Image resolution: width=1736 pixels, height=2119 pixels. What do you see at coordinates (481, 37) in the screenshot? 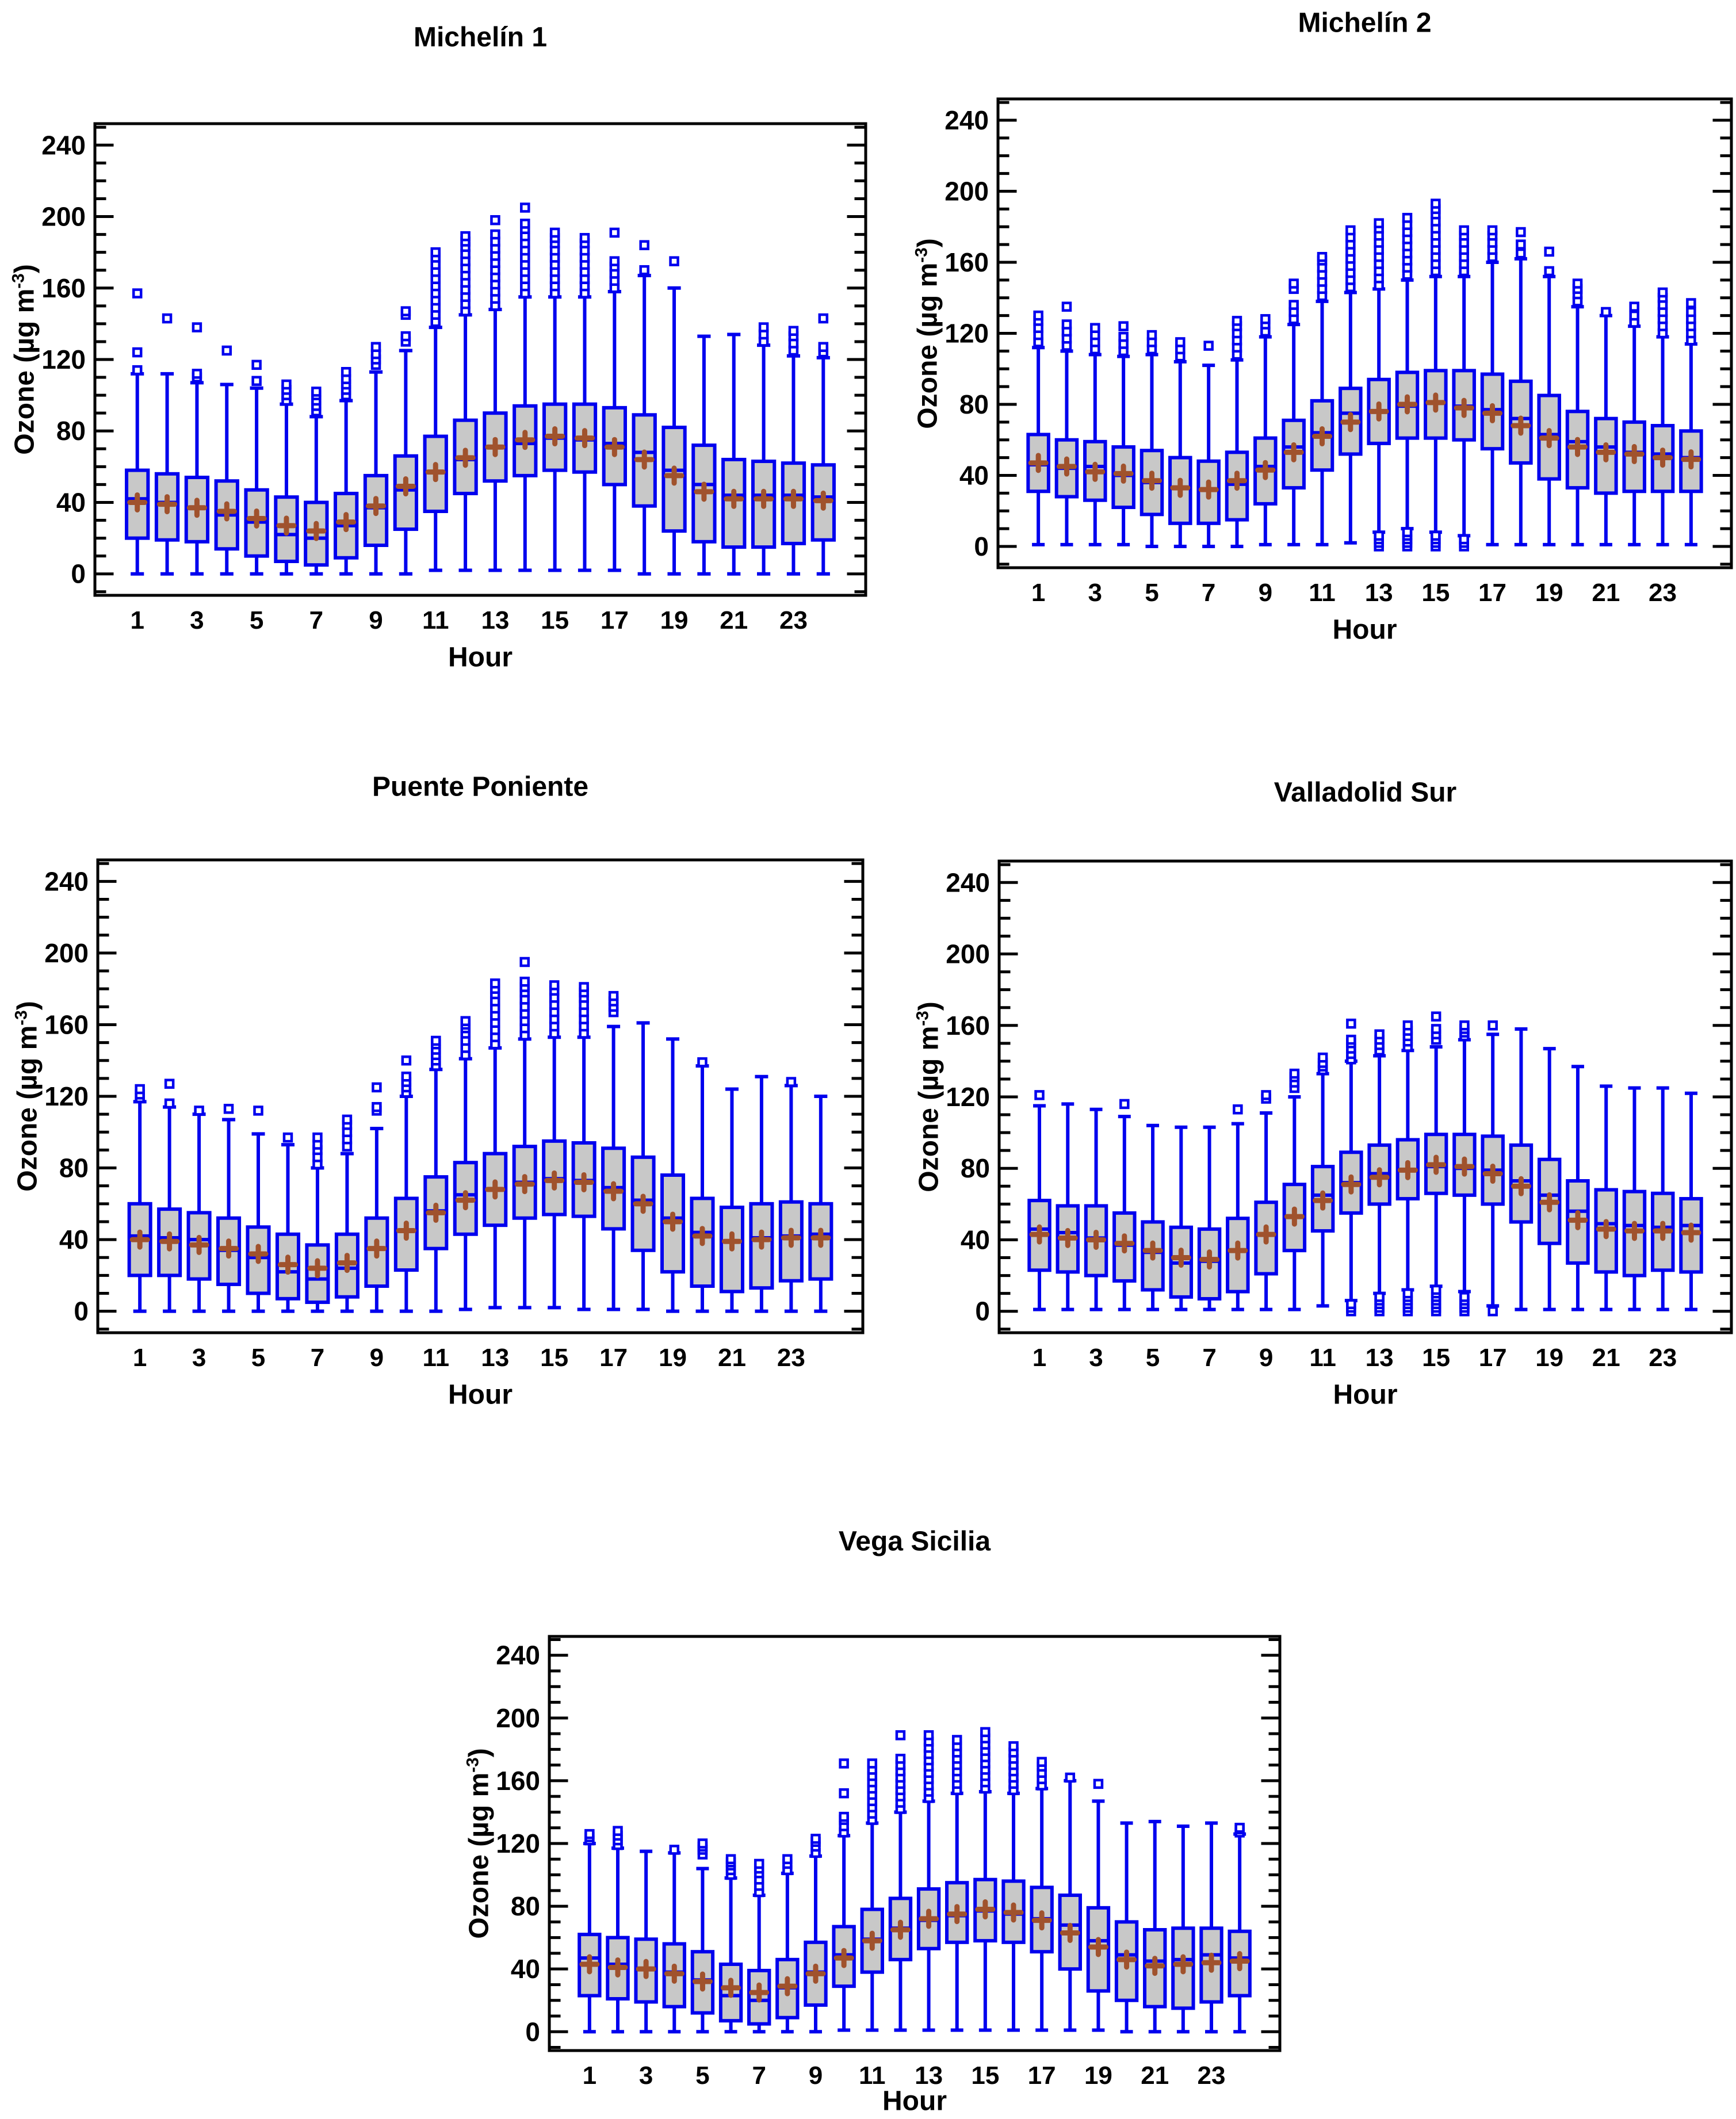
I see `panel-title-michelin-1: Michelín 1` at bounding box center [481, 37].